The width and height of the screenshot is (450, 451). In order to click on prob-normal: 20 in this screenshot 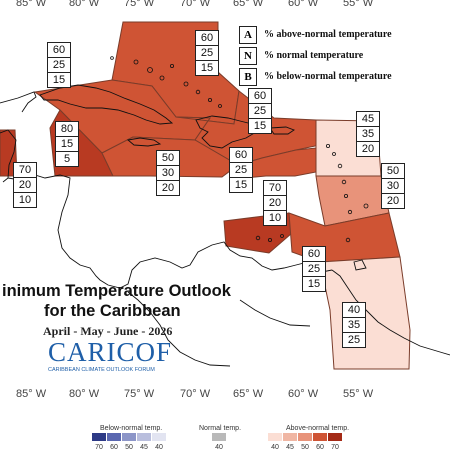, I will do `click(275, 203)`.